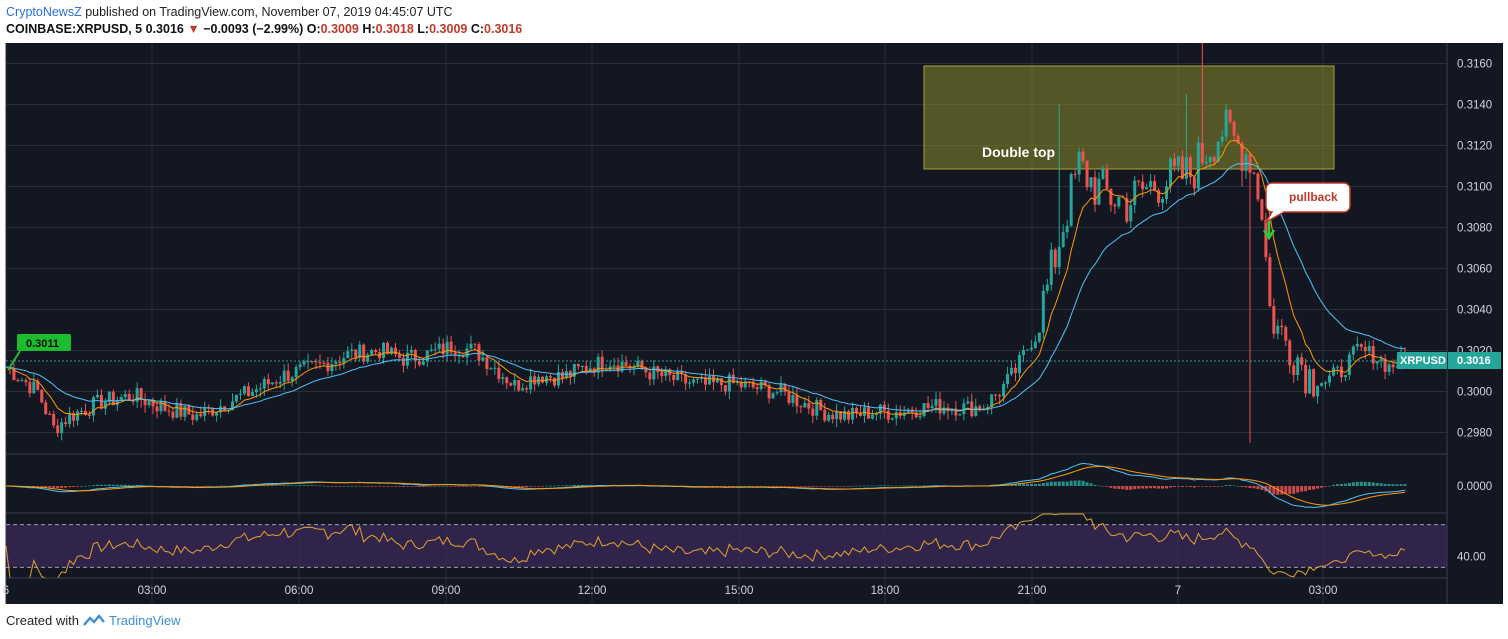 This screenshot has height=639, width=1508. Describe the element at coordinates (1471, 558) in the screenshot. I see `rsi-tick-label: 40.00` at that location.